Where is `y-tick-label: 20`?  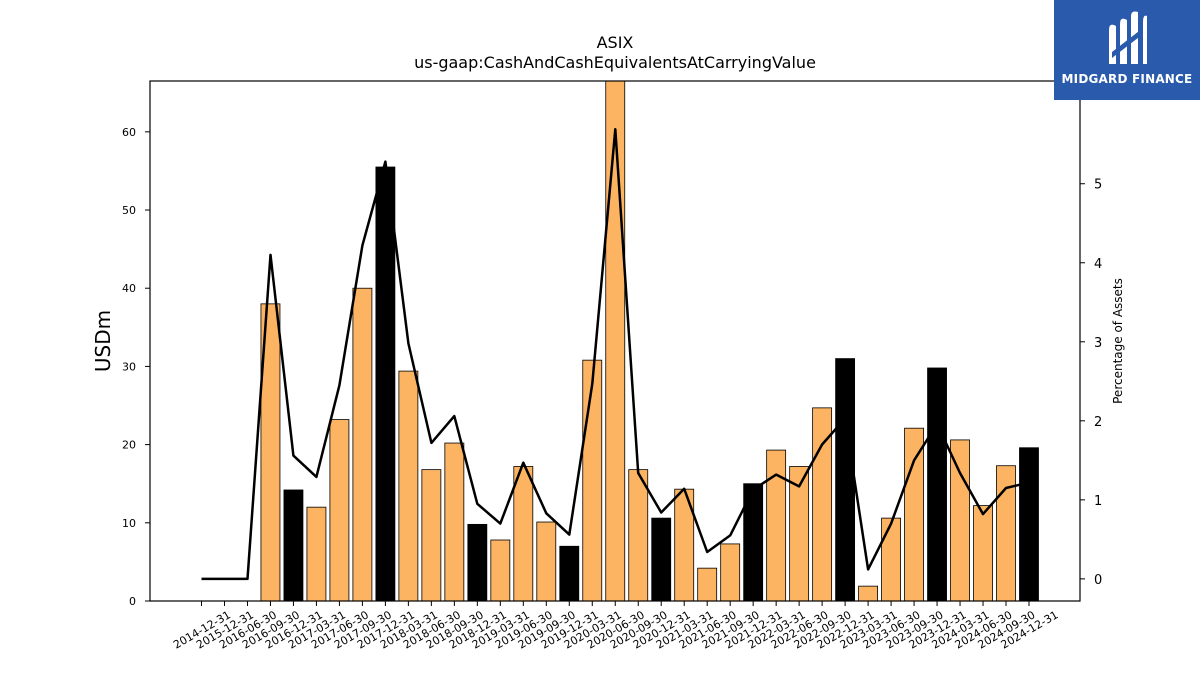
y-tick-label: 20 is located at coordinates (129, 445).